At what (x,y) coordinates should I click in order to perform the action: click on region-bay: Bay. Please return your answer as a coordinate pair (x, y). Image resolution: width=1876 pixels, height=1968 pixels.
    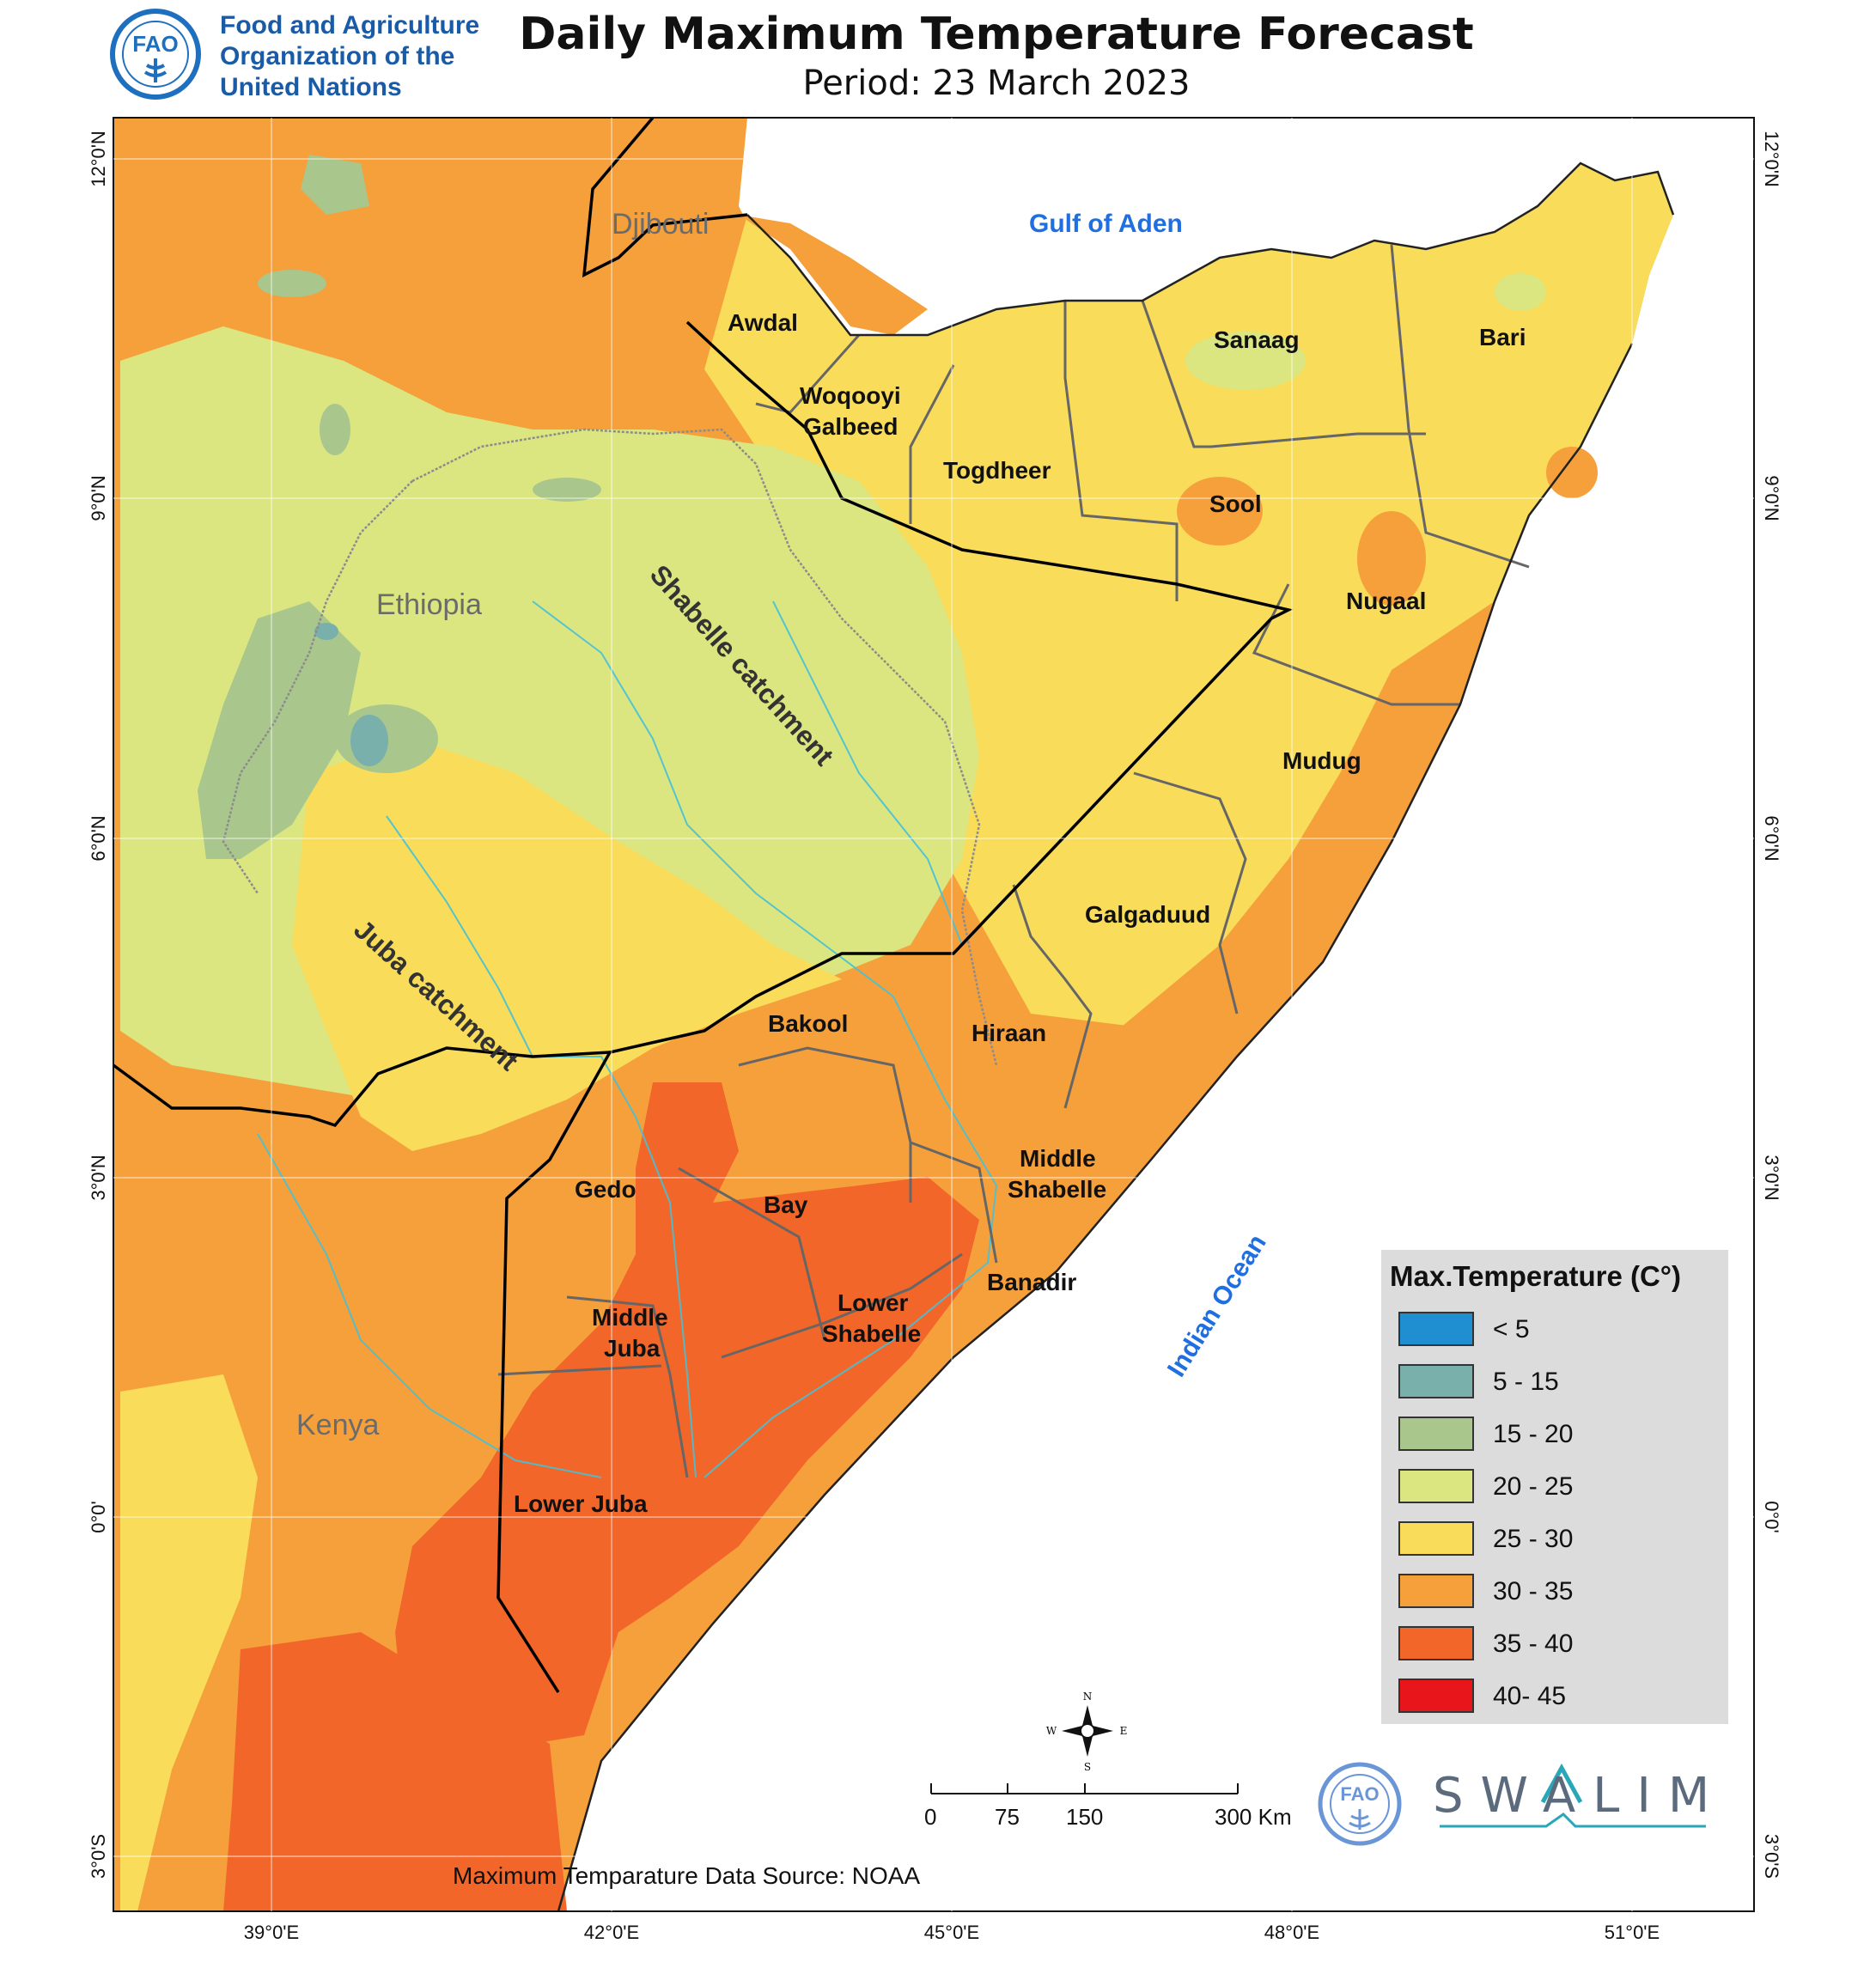
    Looking at the image, I should click on (786, 1204).